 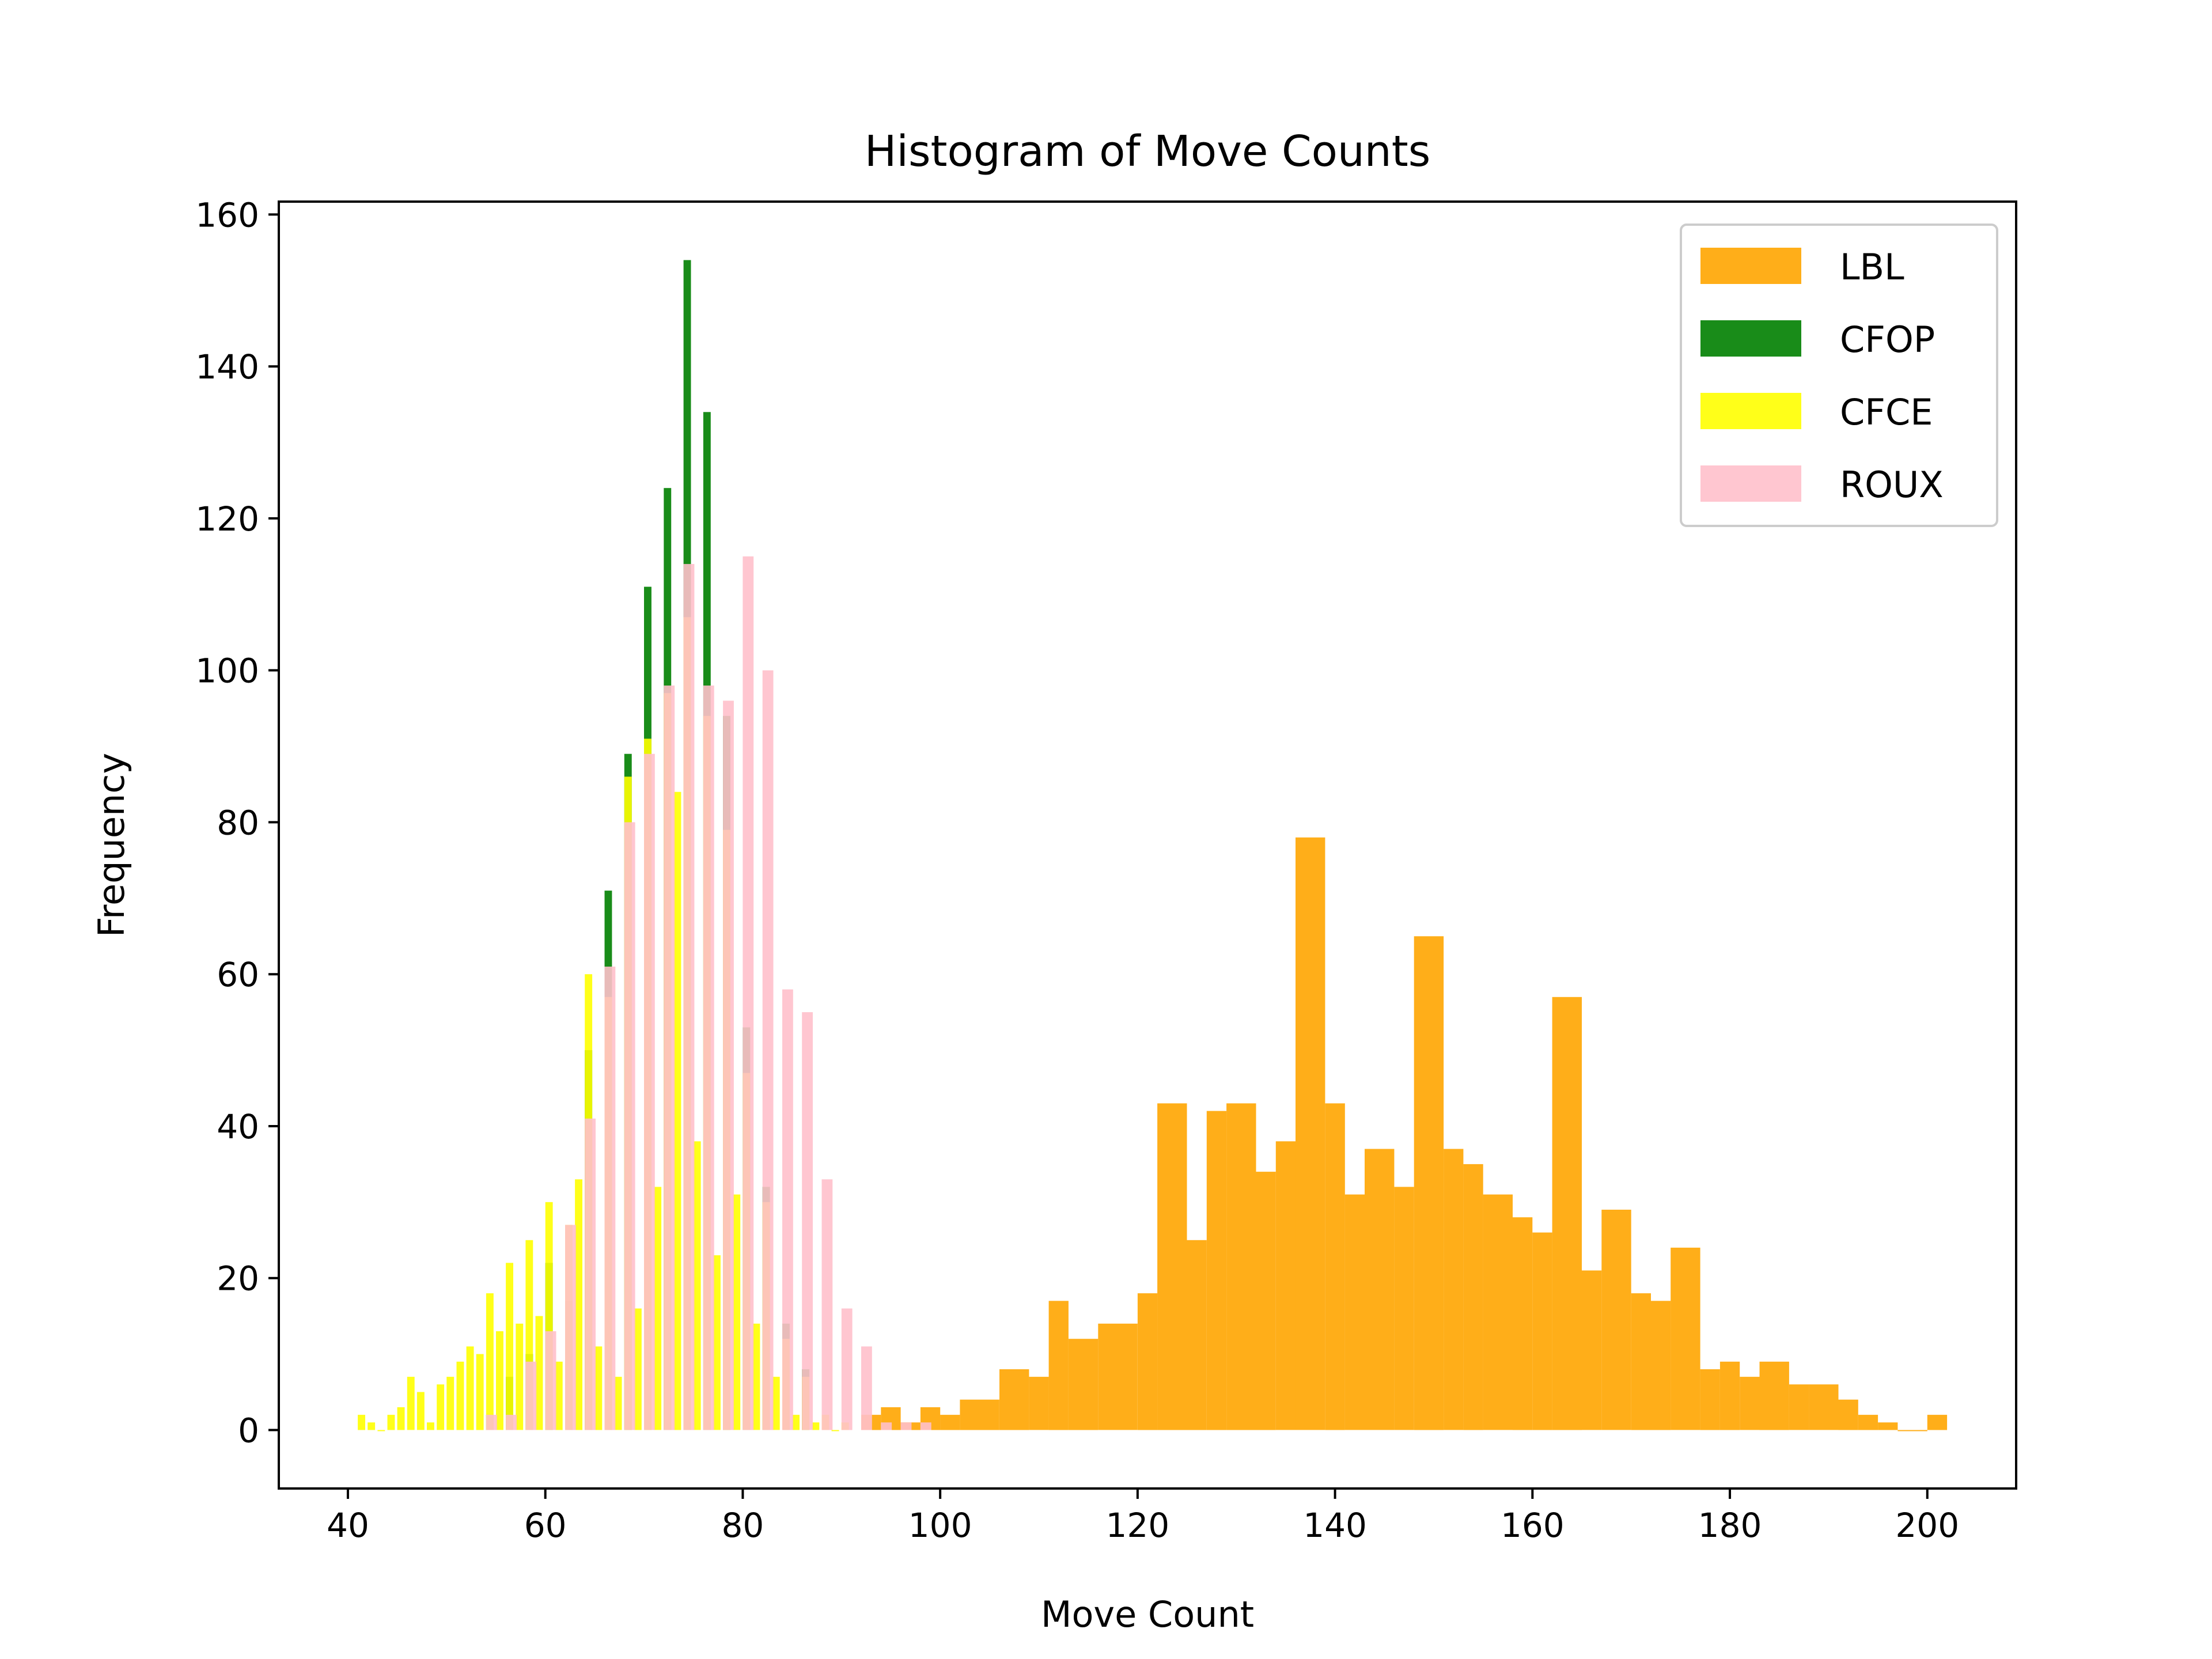 What do you see at coordinates (227, 214) in the screenshot?
I see `y-tick-label: 160` at bounding box center [227, 214].